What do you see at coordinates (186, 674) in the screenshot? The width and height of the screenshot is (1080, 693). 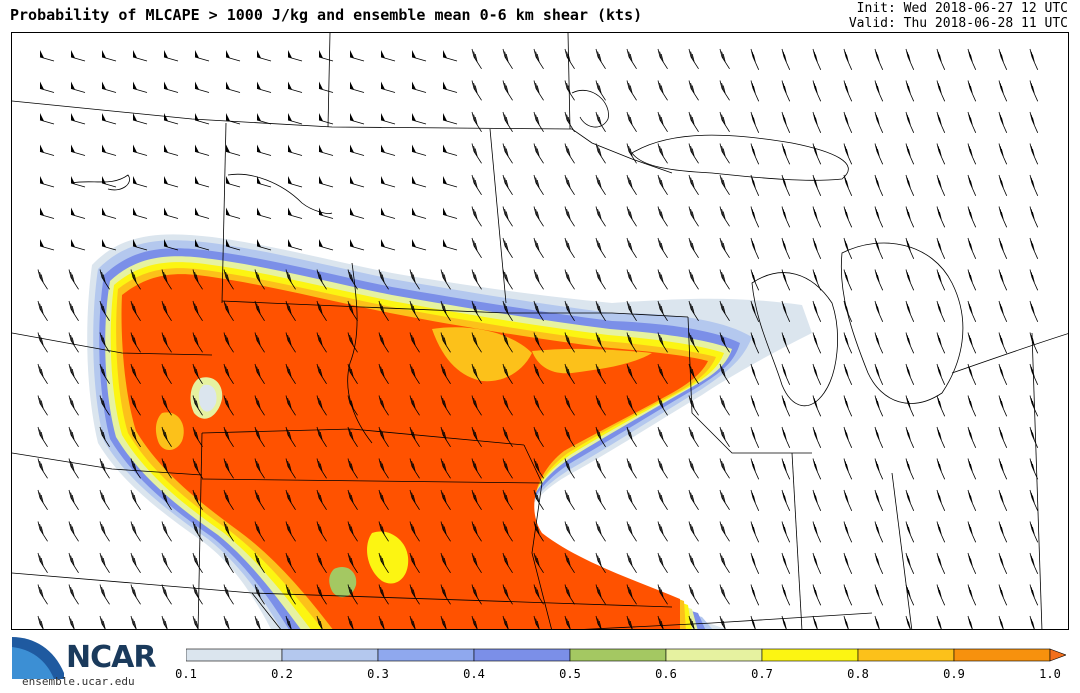 I see `colorbar-tick-label: 0.1` at bounding box center [186, 674].